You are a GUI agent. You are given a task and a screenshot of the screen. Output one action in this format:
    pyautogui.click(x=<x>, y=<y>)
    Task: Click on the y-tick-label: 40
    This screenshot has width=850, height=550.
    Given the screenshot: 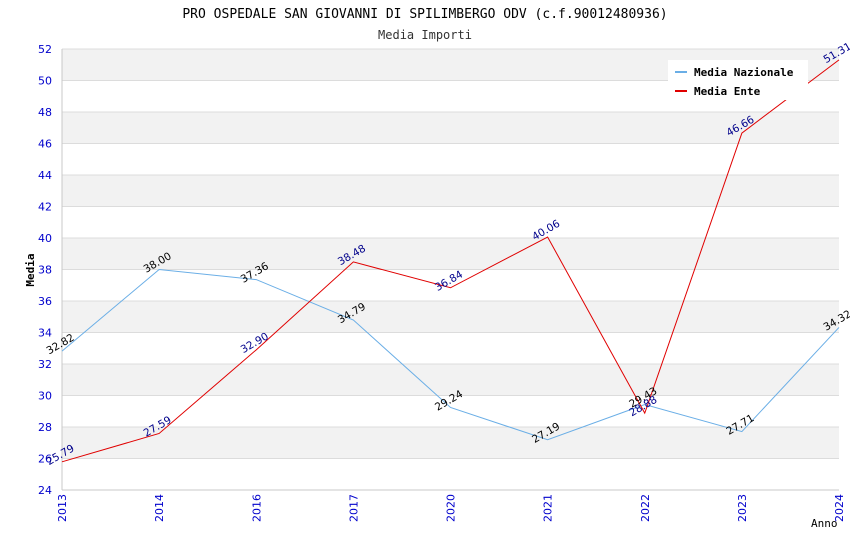 What is the action you would take?
    pyautogui.click(x=45, y=238)
    